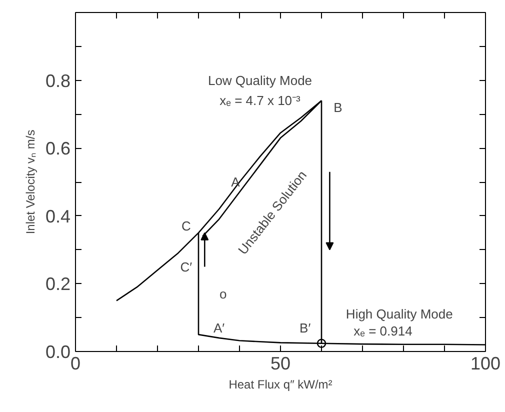 Image resolution: width=505 pixels, height=412 pixels. Describe the element at coordinates (280, 385) in the screenshot. I see `x-axis-title: Heat Flux q″ kW/m²` at that location.